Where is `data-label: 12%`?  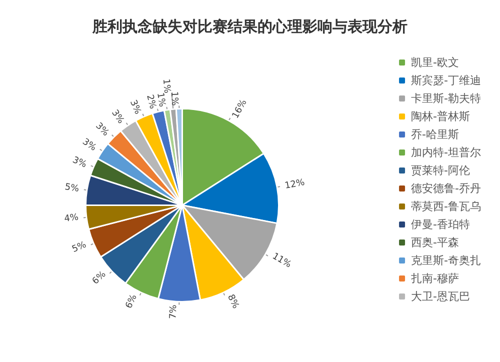
data-label: 12% is located at coordinates (295, 185).